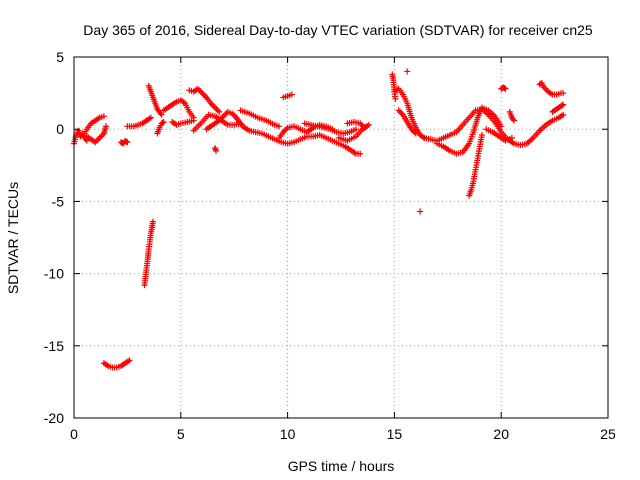 The image size is (640, 480). I want to click on x-tick-label: 20, so click(501, 434).